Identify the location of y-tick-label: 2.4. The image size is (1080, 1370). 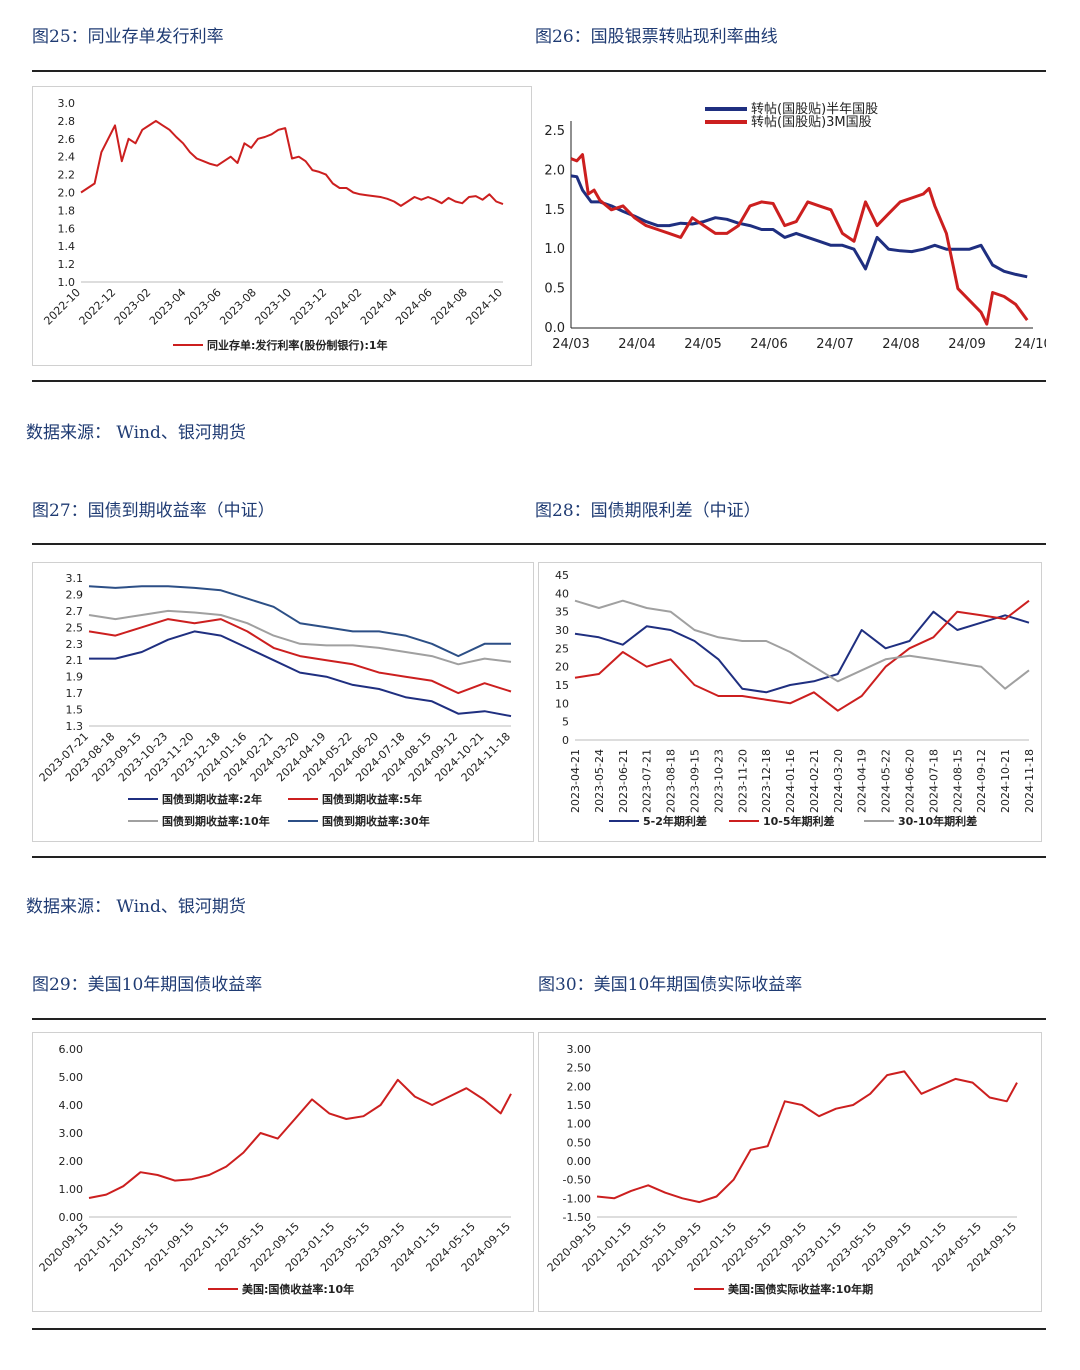
(67, 157).